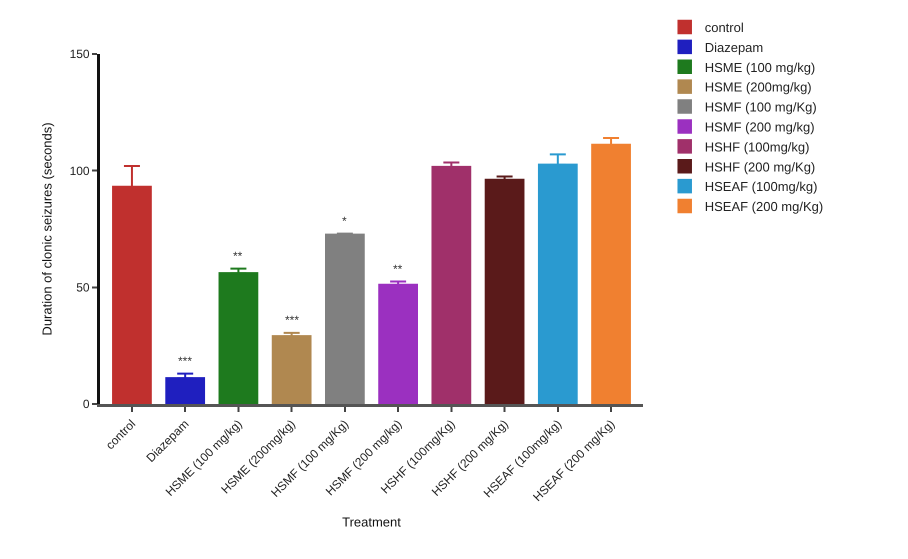 This screenshot has width=908, height=559. Describe the element at coordinates (724, 28) in the screenshot. I see `legend-label: control` at that location.